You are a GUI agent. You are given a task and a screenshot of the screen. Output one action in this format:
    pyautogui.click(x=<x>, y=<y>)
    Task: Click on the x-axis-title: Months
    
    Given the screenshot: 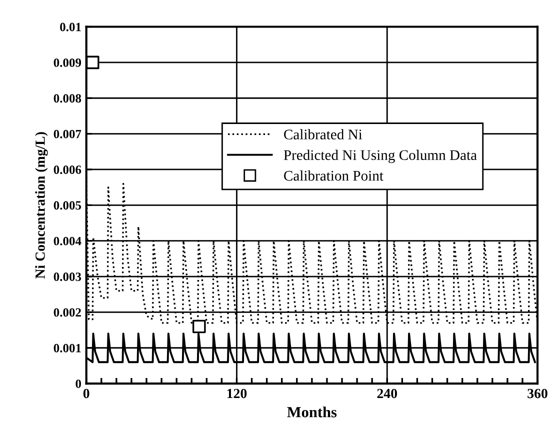 What is the action you would take?
    pyautogui.click(x=312, y=412)
    